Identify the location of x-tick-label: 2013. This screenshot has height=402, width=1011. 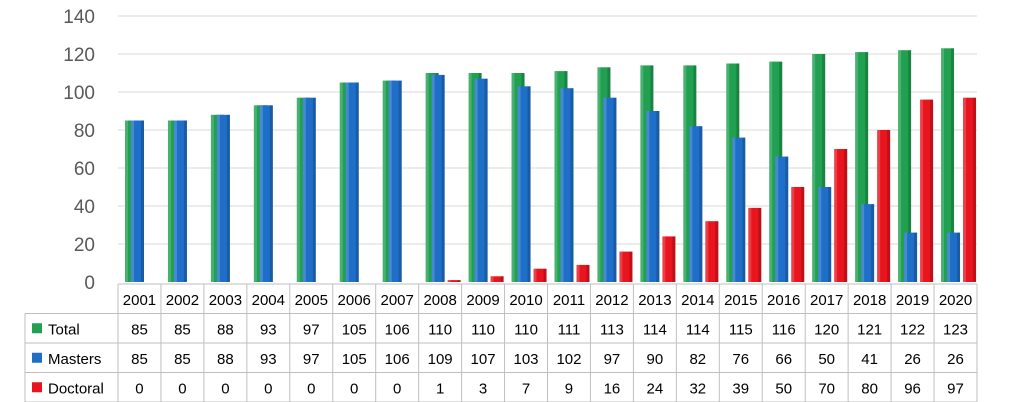
(654, 300).